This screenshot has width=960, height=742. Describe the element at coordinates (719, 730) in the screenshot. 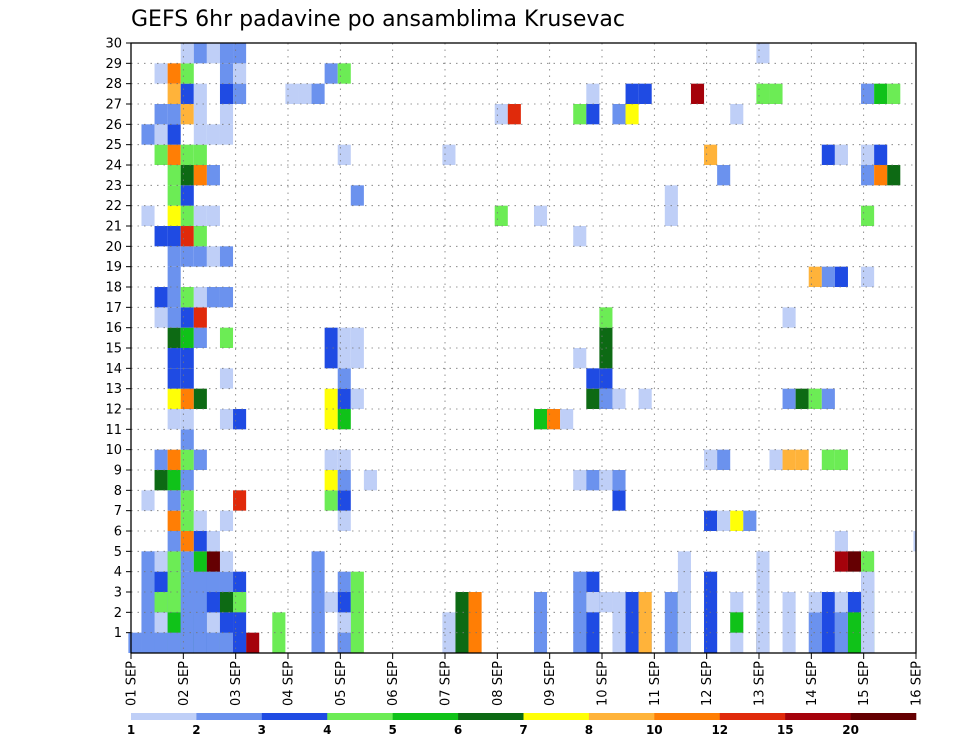

I see `colorbar-label: 12` at that location.